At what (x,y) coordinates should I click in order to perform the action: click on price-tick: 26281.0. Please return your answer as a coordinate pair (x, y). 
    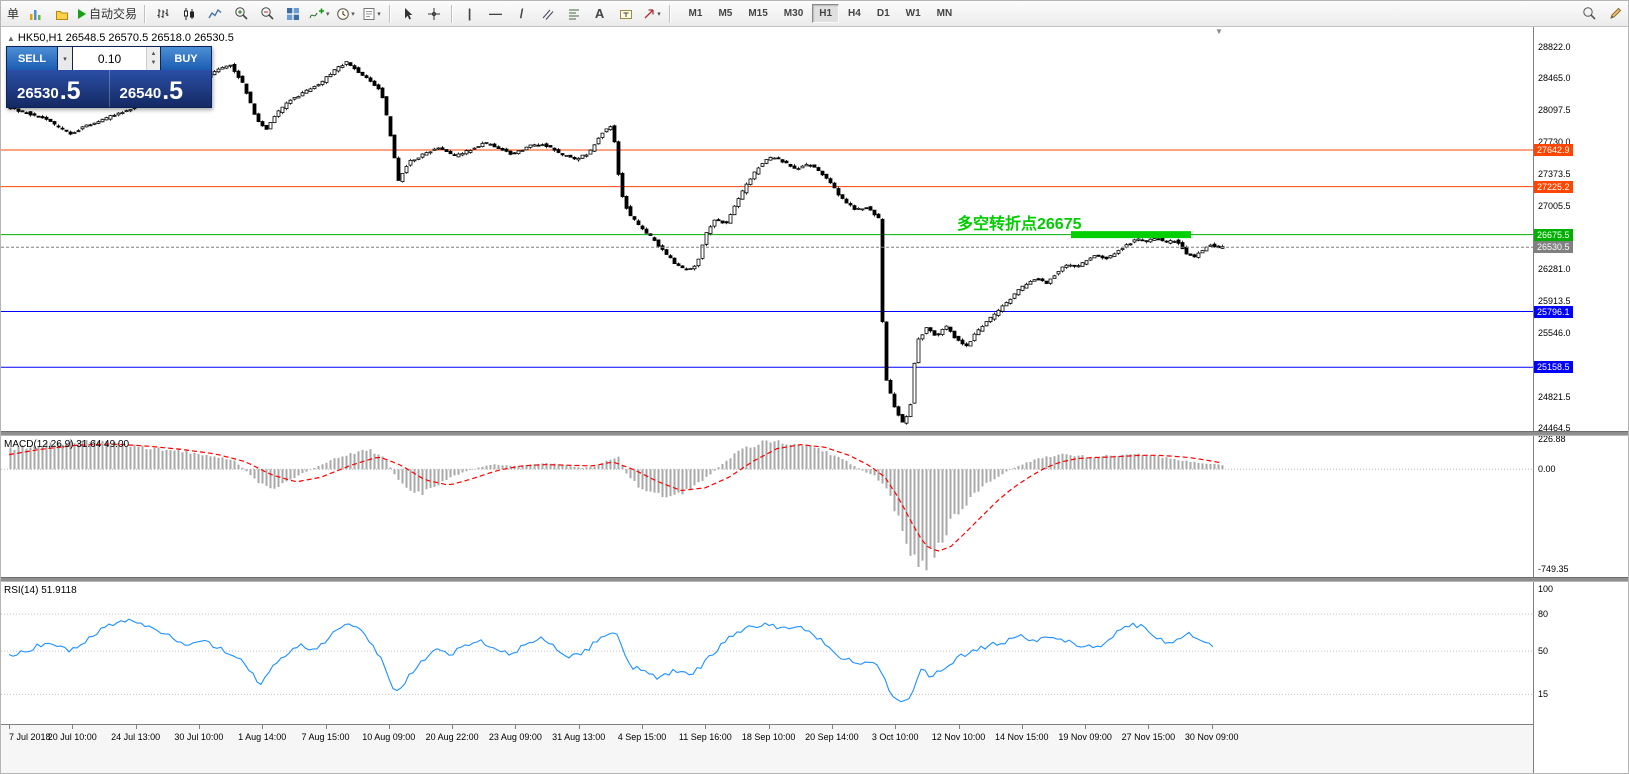
    Looking at the image, I should click on (1554, 269).